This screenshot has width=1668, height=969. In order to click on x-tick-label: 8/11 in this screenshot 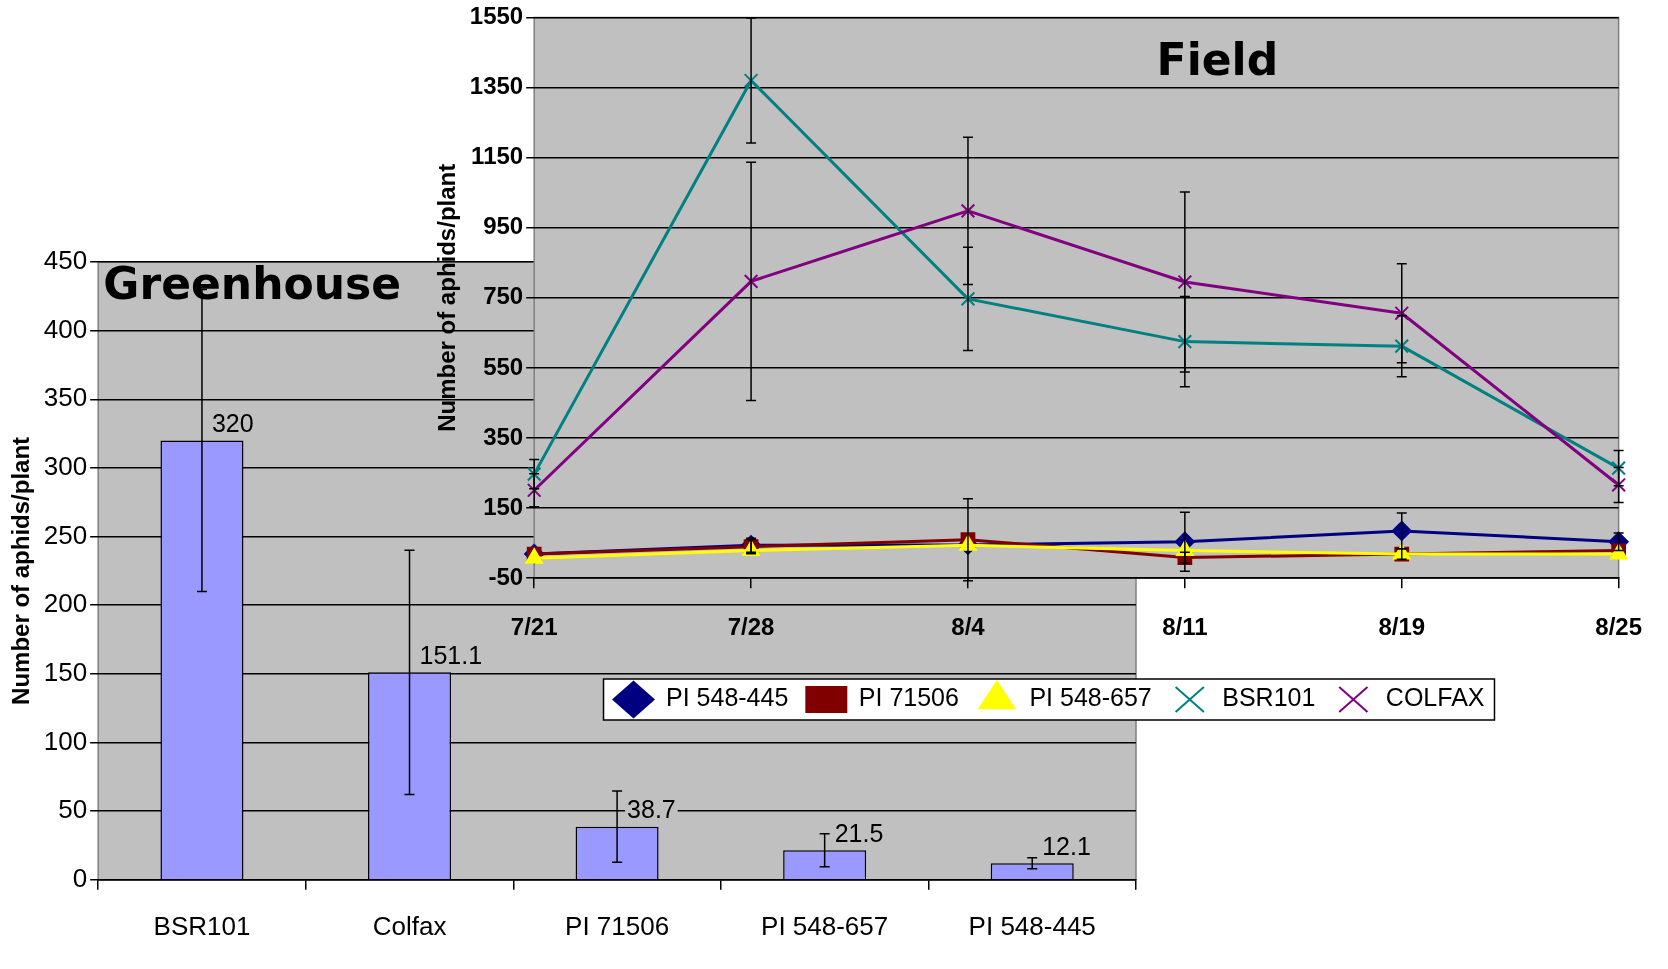, I will do `click(1185, 627)`.